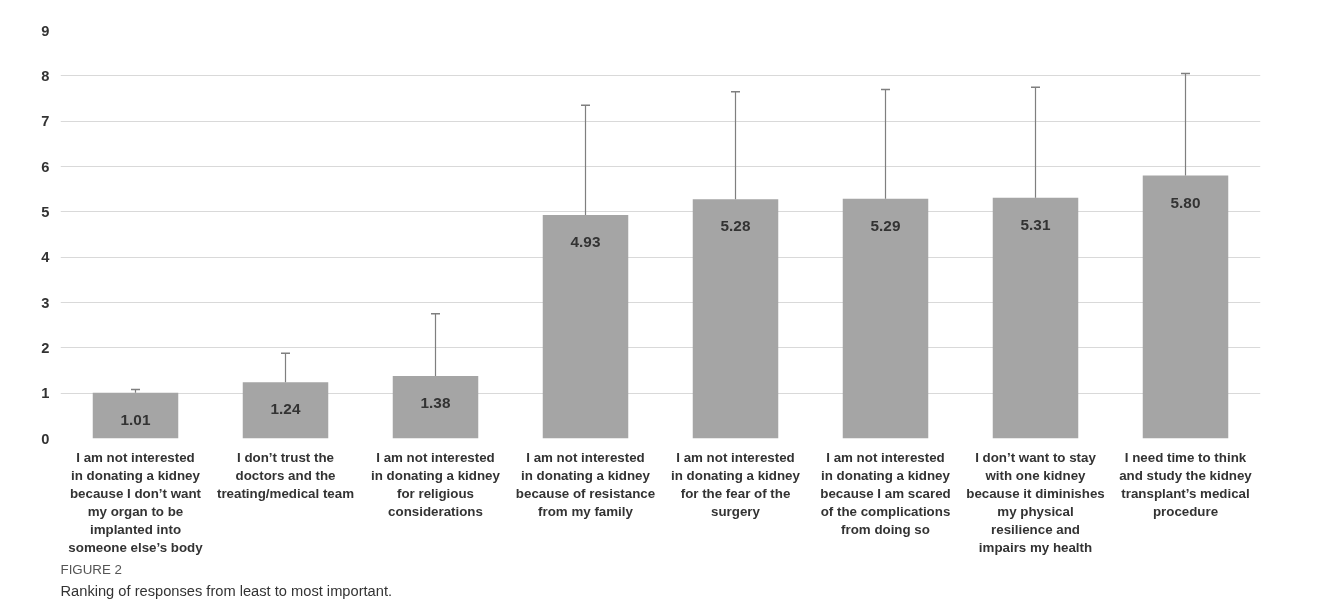  Describe the element at coordinates (885, 493) in the screenshot. I see `x-tick-label: I am not interested in donating a kidney because I am scared of the complications from doing so` at that location.